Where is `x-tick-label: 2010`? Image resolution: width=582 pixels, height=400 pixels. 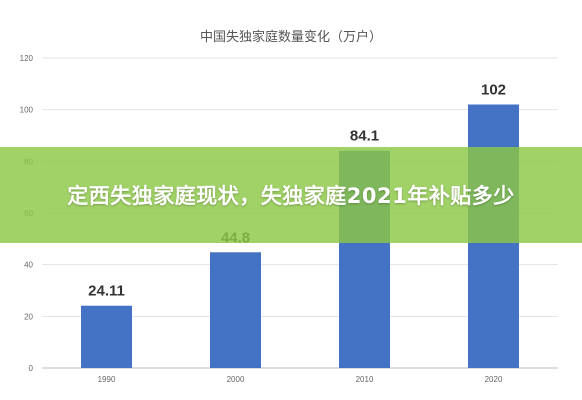
x-tick-label: 2010 is located at coordinates (365, 379).